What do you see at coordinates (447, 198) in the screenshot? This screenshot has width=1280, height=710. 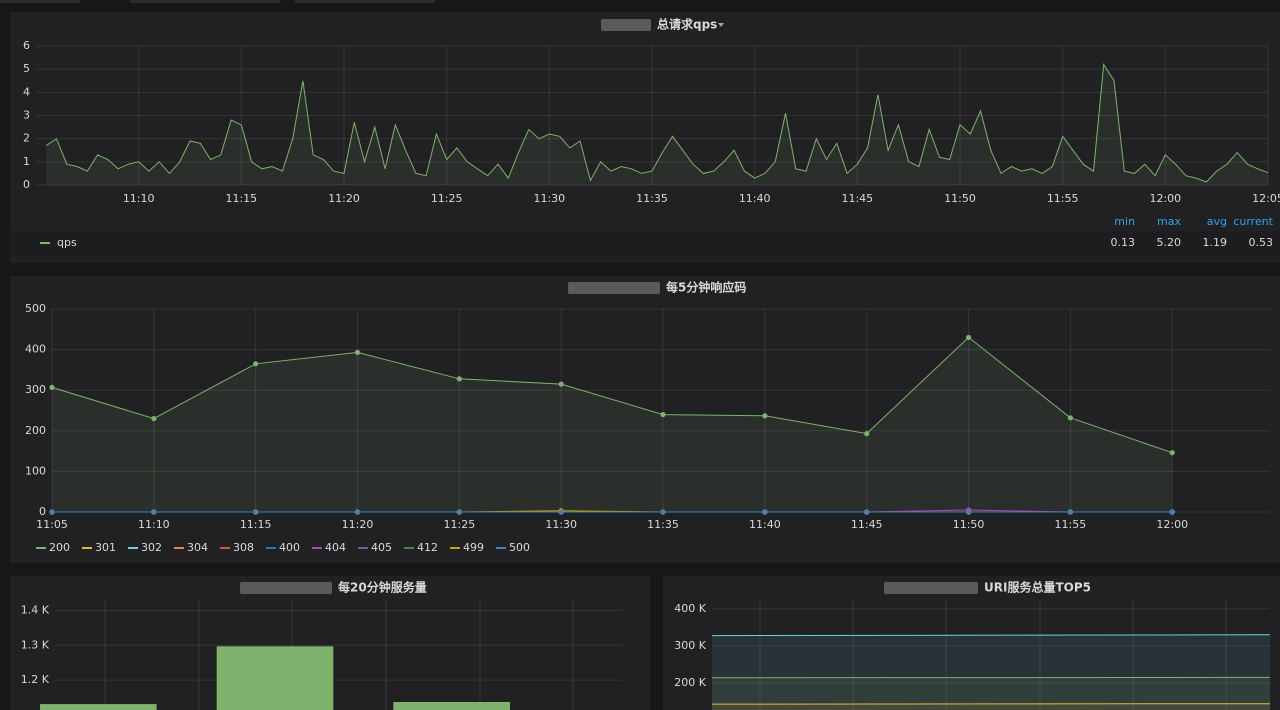 I see `x-tick-label: 11:25` at bounding box center [447, 198].